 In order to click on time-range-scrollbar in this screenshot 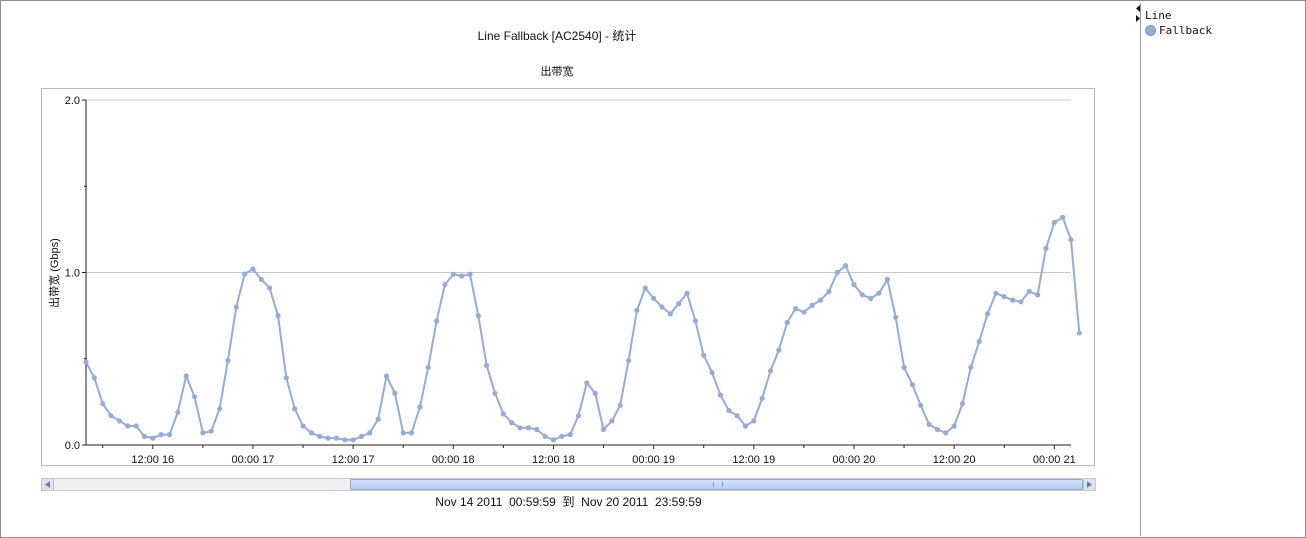, I will do `click(568, 484)`.